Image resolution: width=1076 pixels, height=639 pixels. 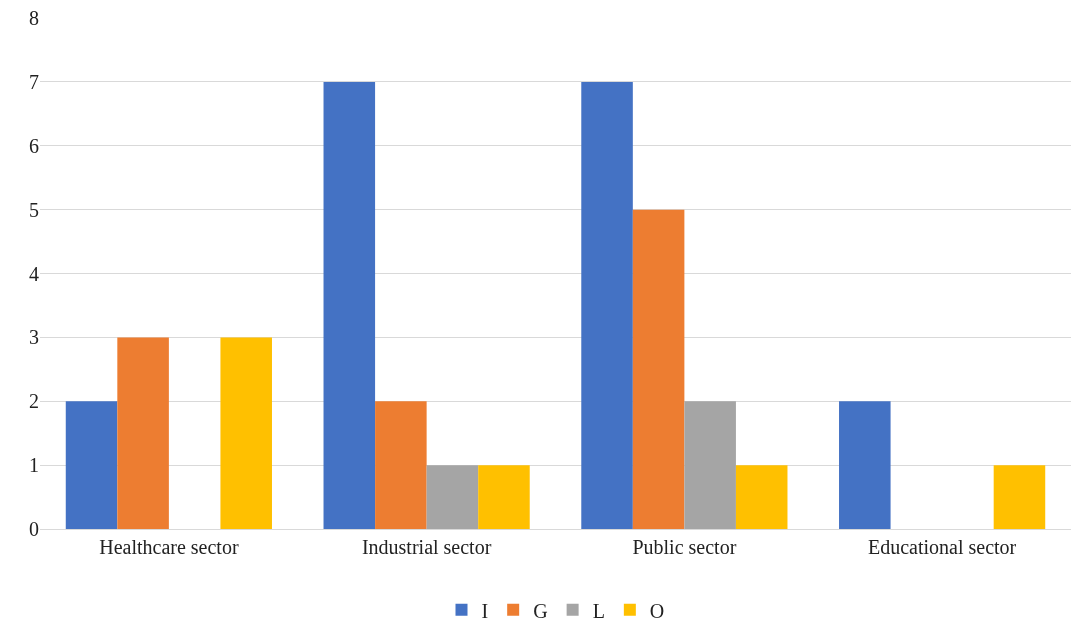 I want to click on y-tick-label: 8, so click(x=34, y=18).